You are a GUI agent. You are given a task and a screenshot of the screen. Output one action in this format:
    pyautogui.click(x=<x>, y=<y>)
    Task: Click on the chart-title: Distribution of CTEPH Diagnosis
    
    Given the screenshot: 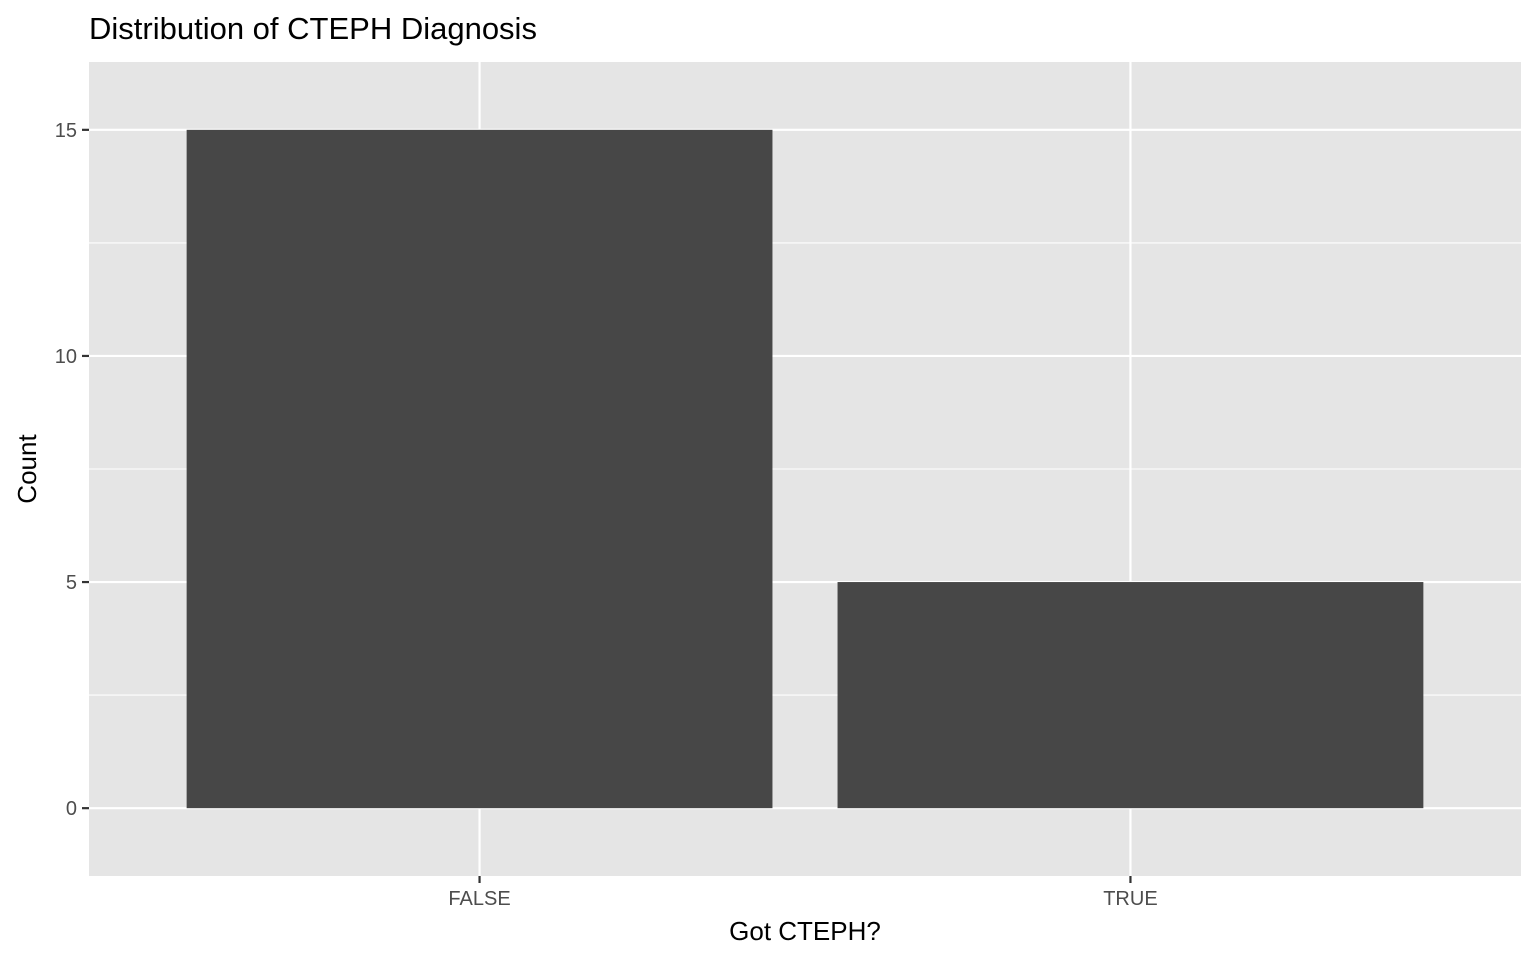 What is the action you would take?
    pyautogui.click(x=313, y=28)
    